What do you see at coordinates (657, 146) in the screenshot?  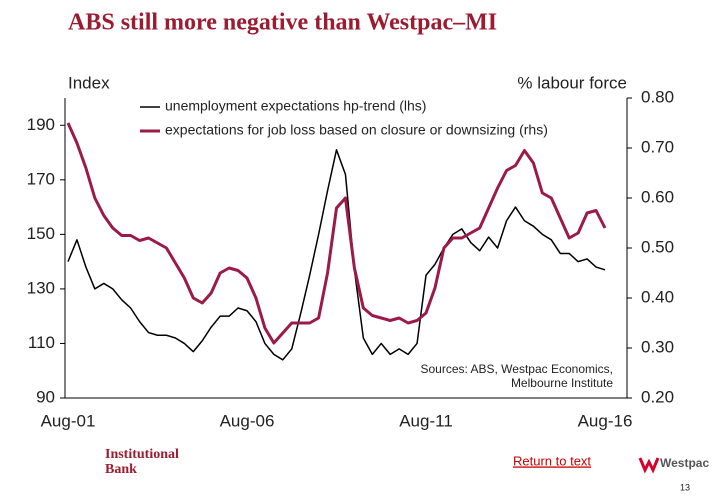 I see `y2-tick-label: 0.70` at bounding box center [657, 146].